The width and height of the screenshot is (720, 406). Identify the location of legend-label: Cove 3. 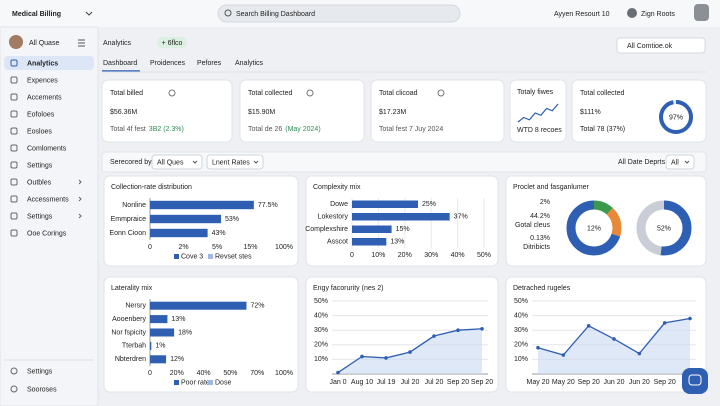
(192, 256).